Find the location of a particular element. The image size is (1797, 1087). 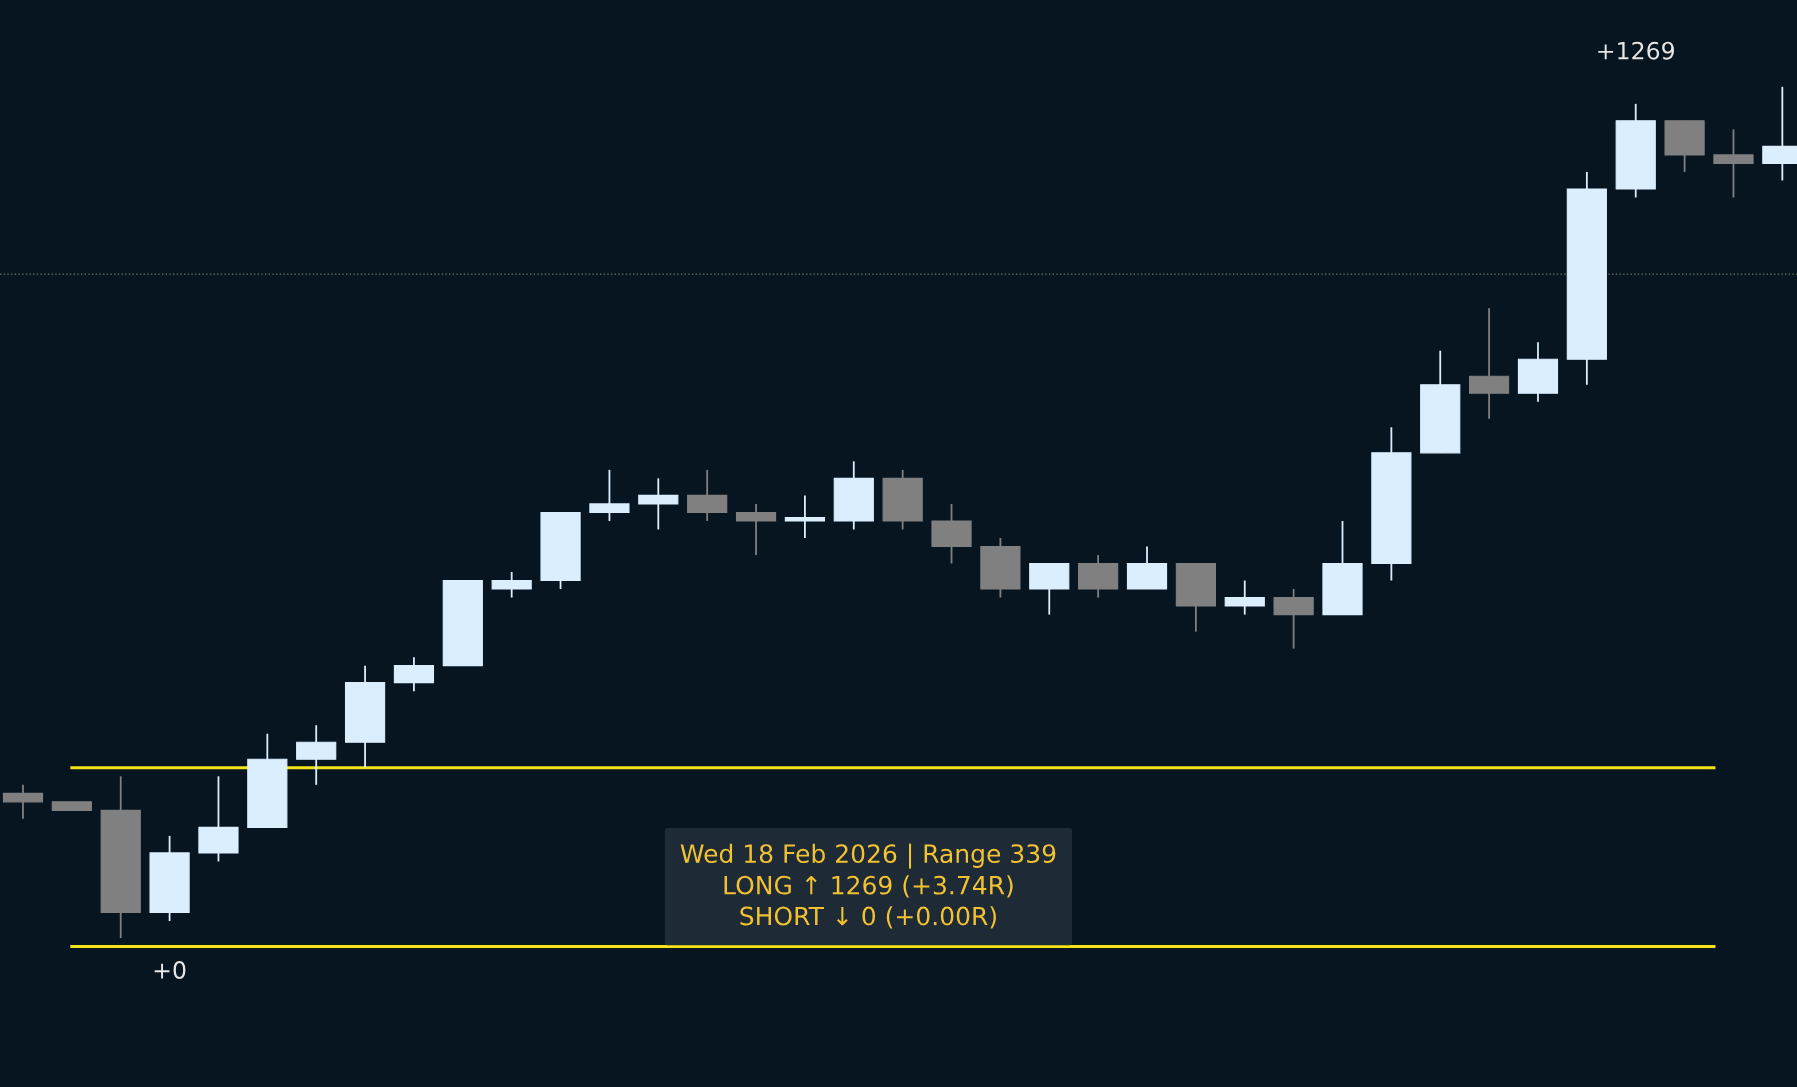

candlestick is located at coordinates (805, 516).